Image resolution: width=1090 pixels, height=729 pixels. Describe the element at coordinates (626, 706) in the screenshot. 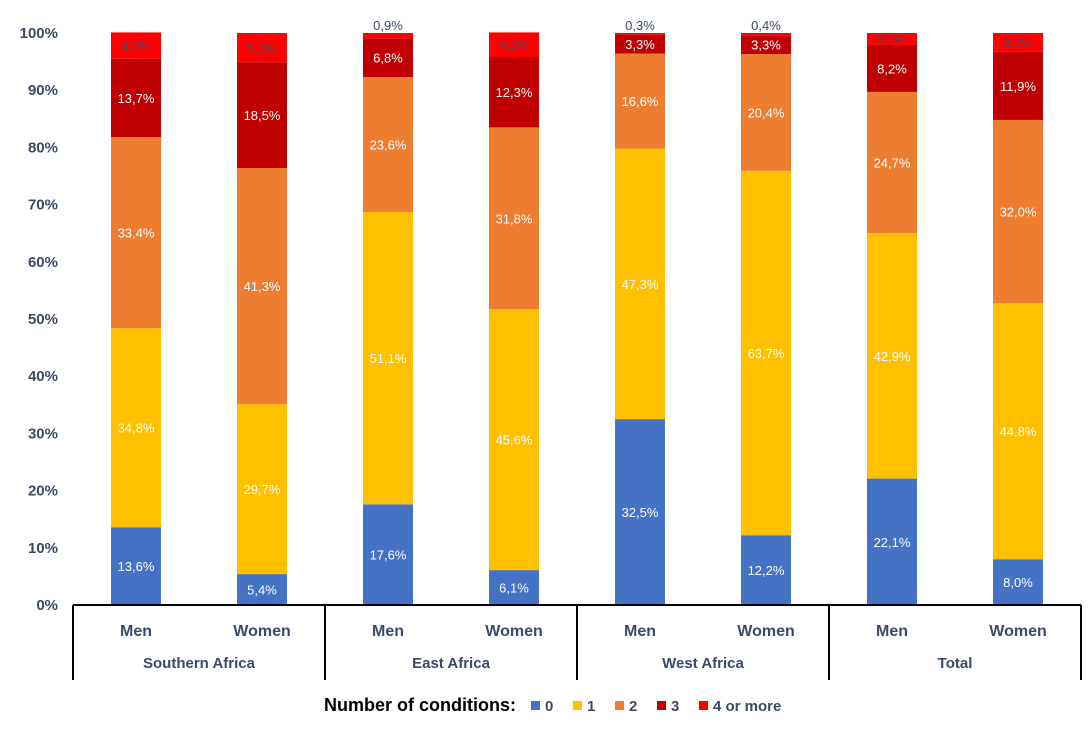

I see `legend-item: 2` at that location.